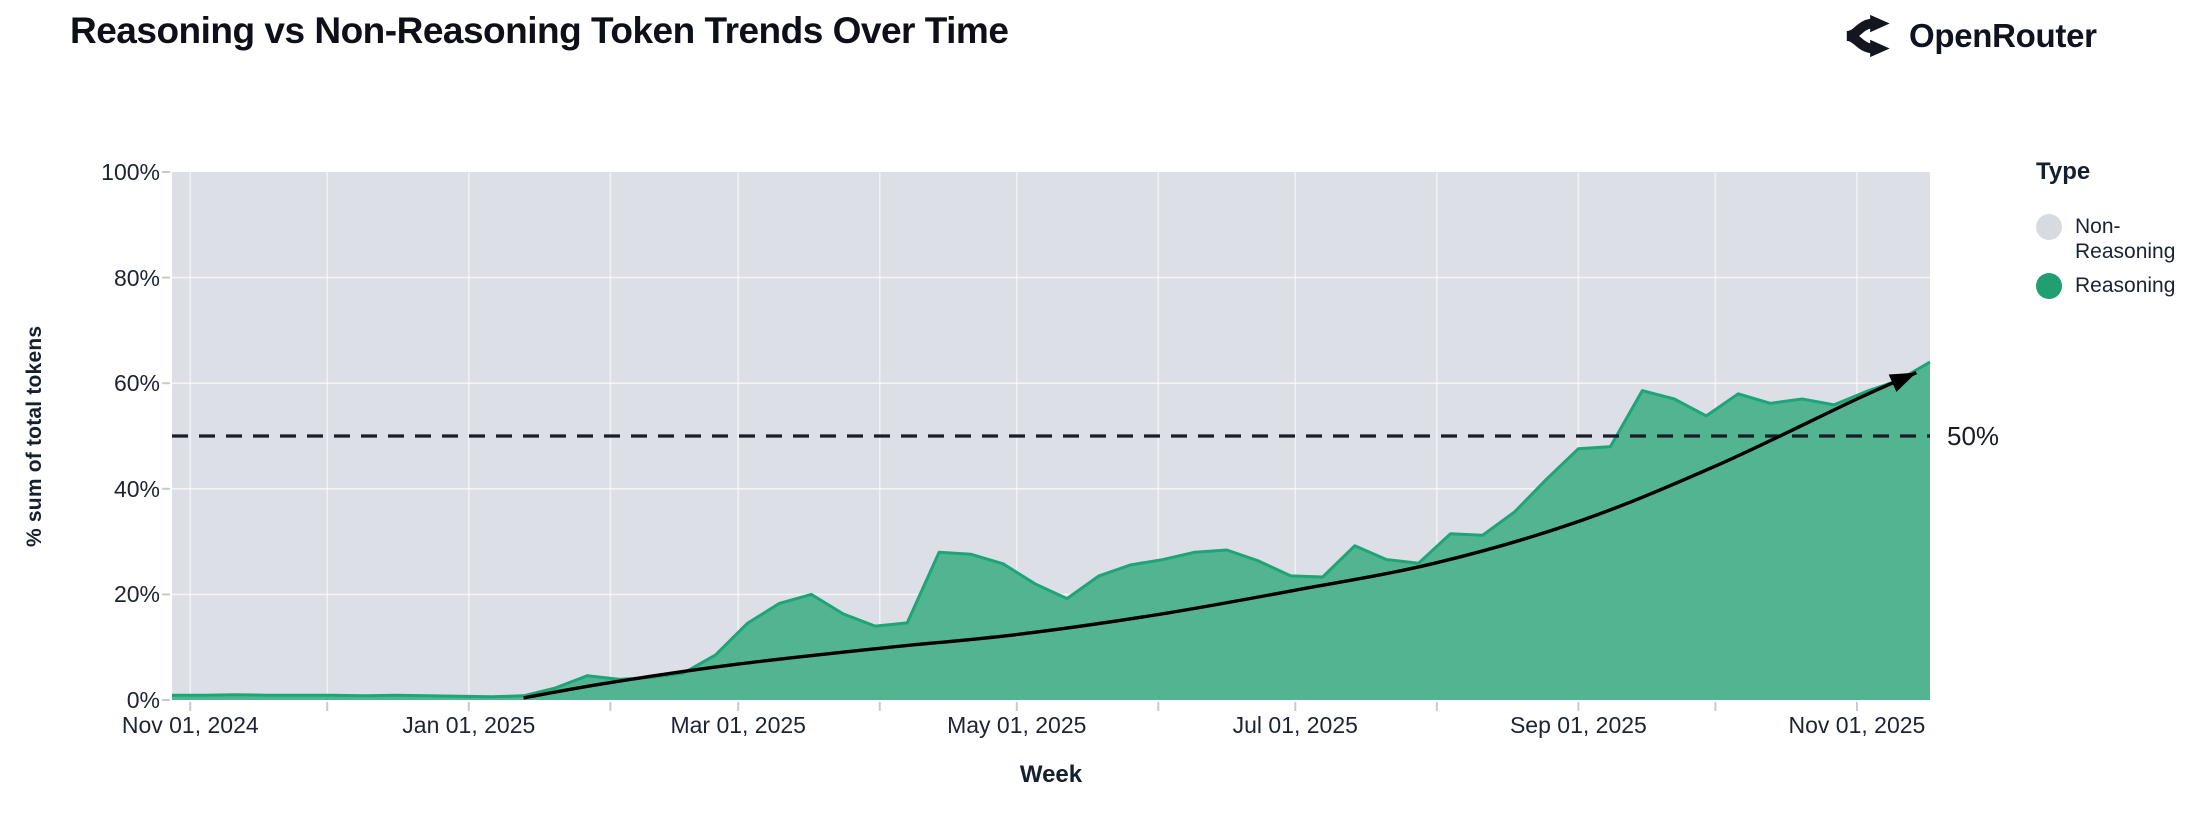 Image resolution: width=2202 pixels, height=824 pixels. I want to click on legend-items: Non-Reasoning Reasoning, so click(2117, 256).